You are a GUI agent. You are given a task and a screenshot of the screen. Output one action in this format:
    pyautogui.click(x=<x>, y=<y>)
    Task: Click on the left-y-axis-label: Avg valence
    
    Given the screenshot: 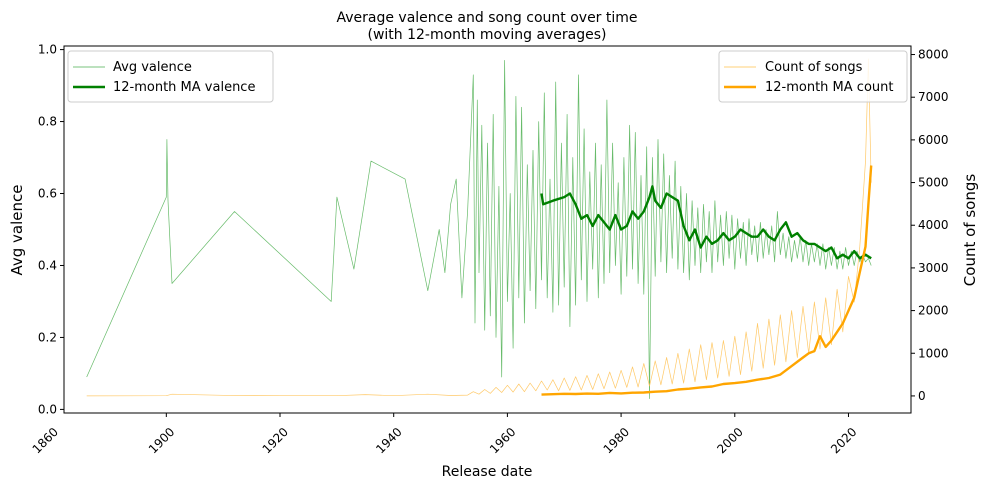 What is the action you would take?
    pyautogui.click(x=17, y=230)
    